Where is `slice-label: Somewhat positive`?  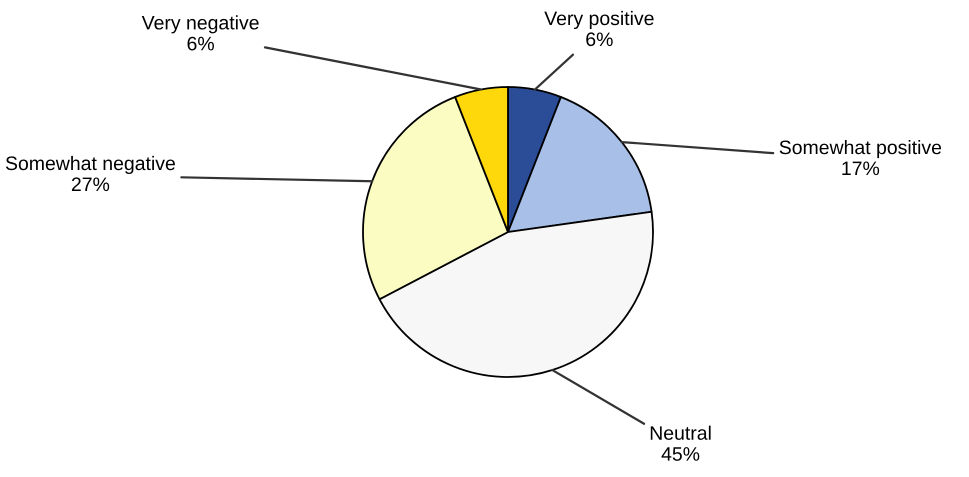
slice-label: Somewhat positive is located at coordinates (861, 149).